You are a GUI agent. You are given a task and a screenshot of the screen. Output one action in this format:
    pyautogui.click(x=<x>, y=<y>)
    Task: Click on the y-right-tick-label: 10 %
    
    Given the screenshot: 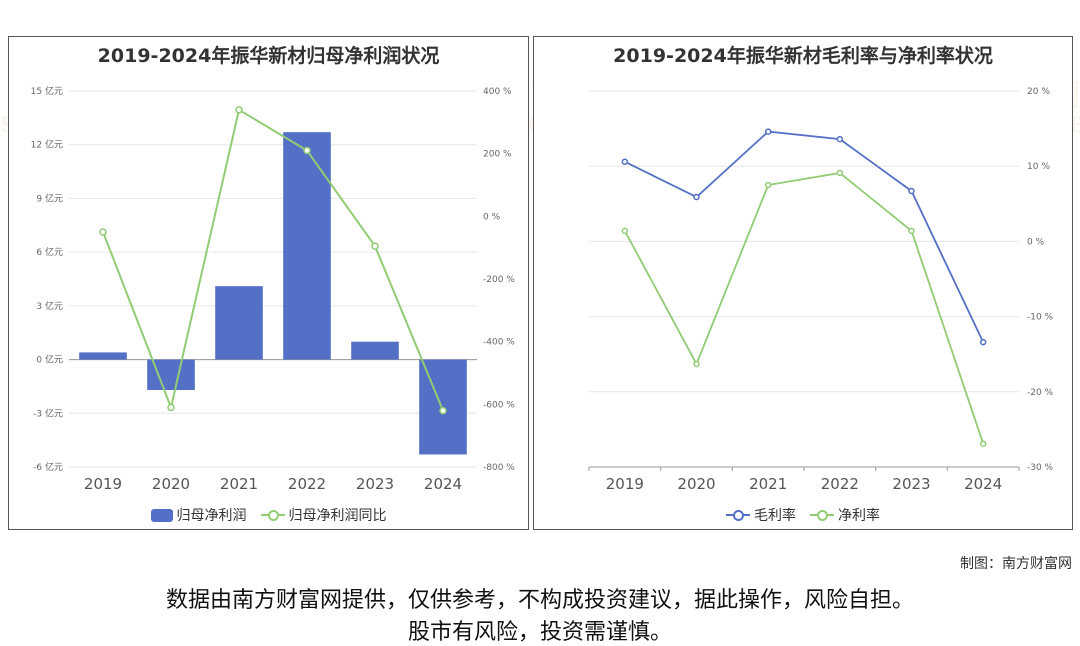 What is the action you would take?
    pyautogui.click(x=1038, y=167)
    